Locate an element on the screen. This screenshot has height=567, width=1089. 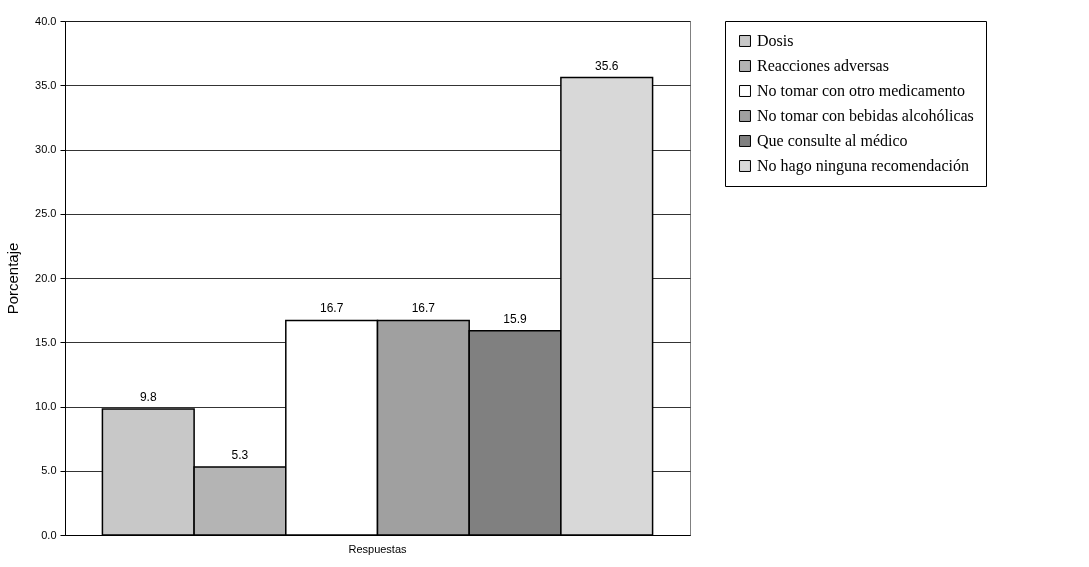
y-tick-label: 20.0 is located at coordinates (46, 277).